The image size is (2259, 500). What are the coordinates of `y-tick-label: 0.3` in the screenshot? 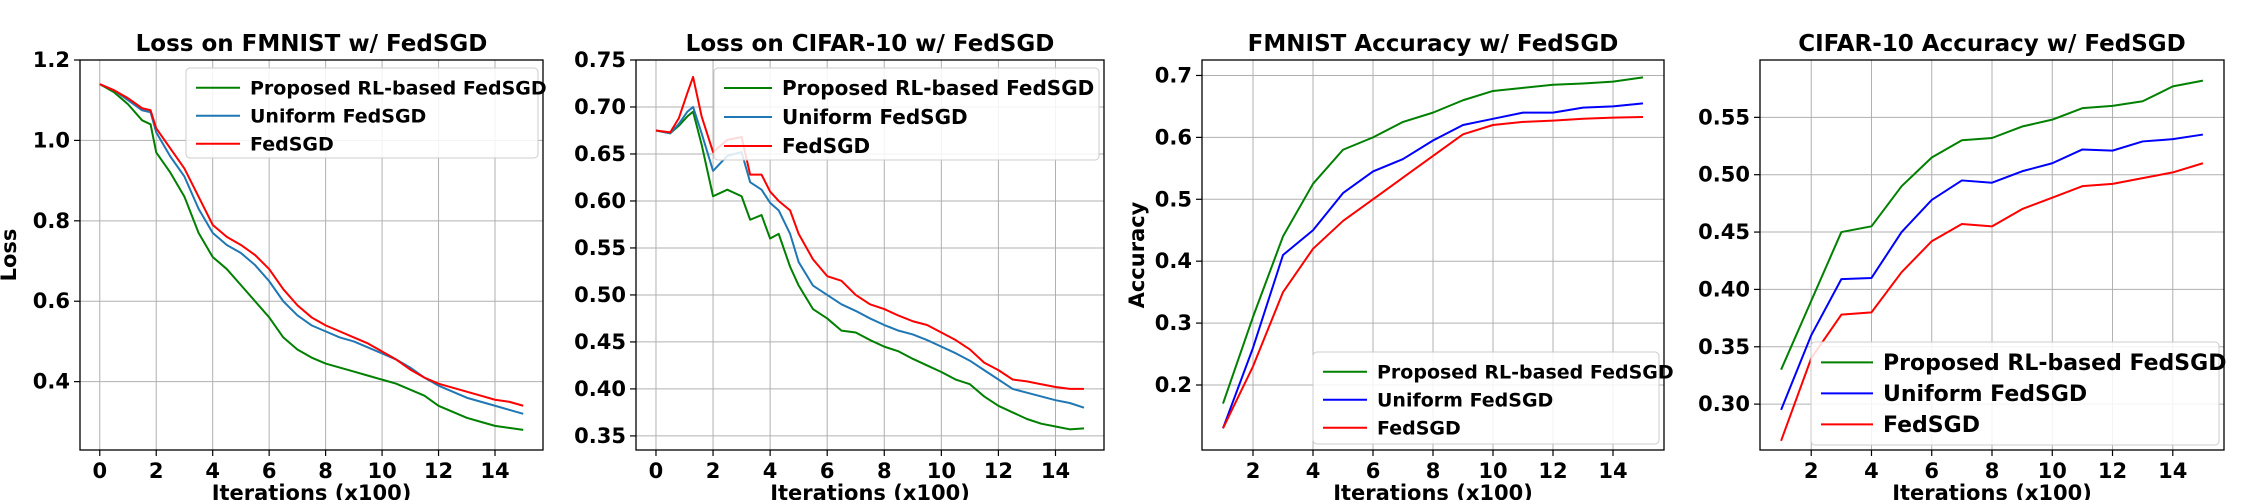 It's located at (1173, 323).